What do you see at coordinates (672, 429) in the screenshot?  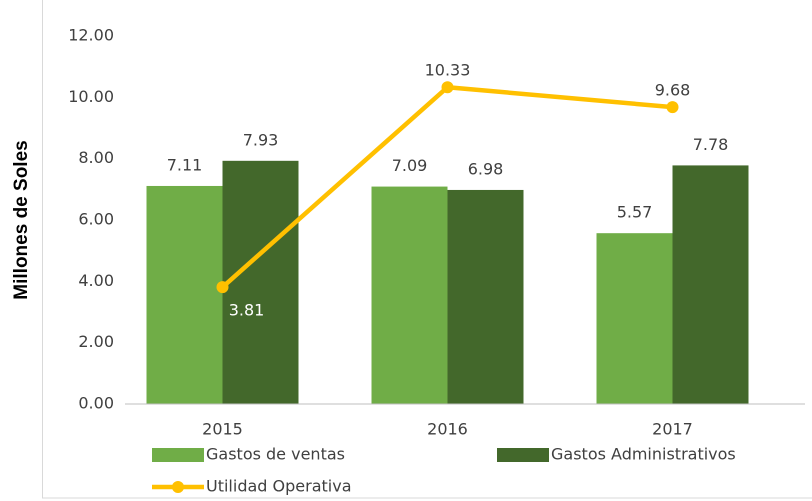 I see `x-tick-label: 2017` at bounding box center [672, 429].